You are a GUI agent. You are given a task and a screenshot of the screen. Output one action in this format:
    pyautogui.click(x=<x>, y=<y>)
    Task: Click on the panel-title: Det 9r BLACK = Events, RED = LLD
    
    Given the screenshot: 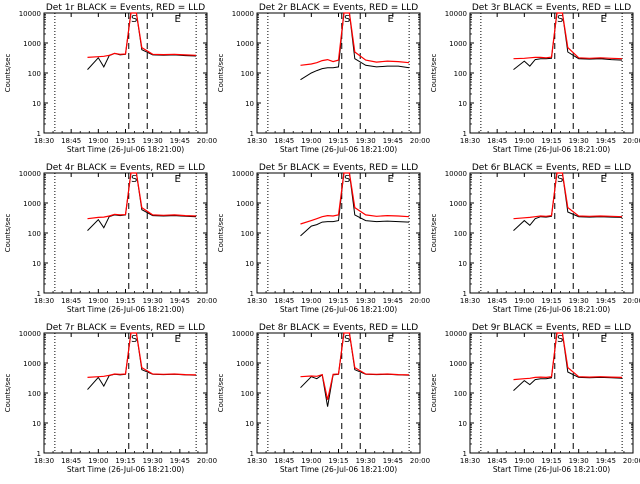 What is the action you would take?
    pyautogui.click(x=551, y=328)
    